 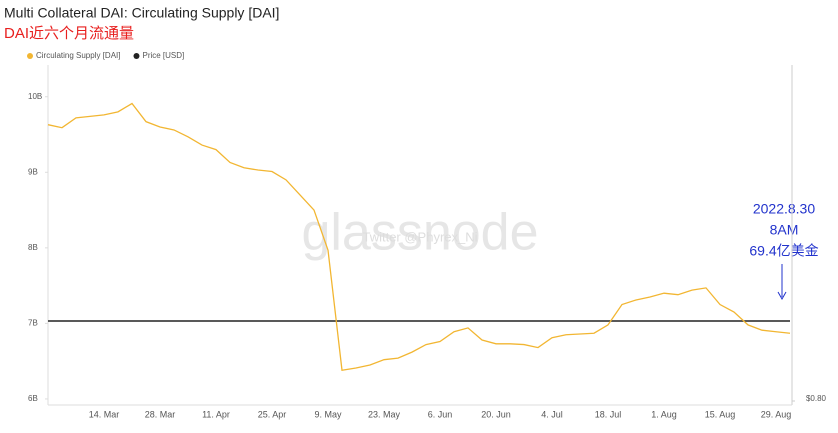 I want to click on watermark: glassnode, so click(x=419, y=233).